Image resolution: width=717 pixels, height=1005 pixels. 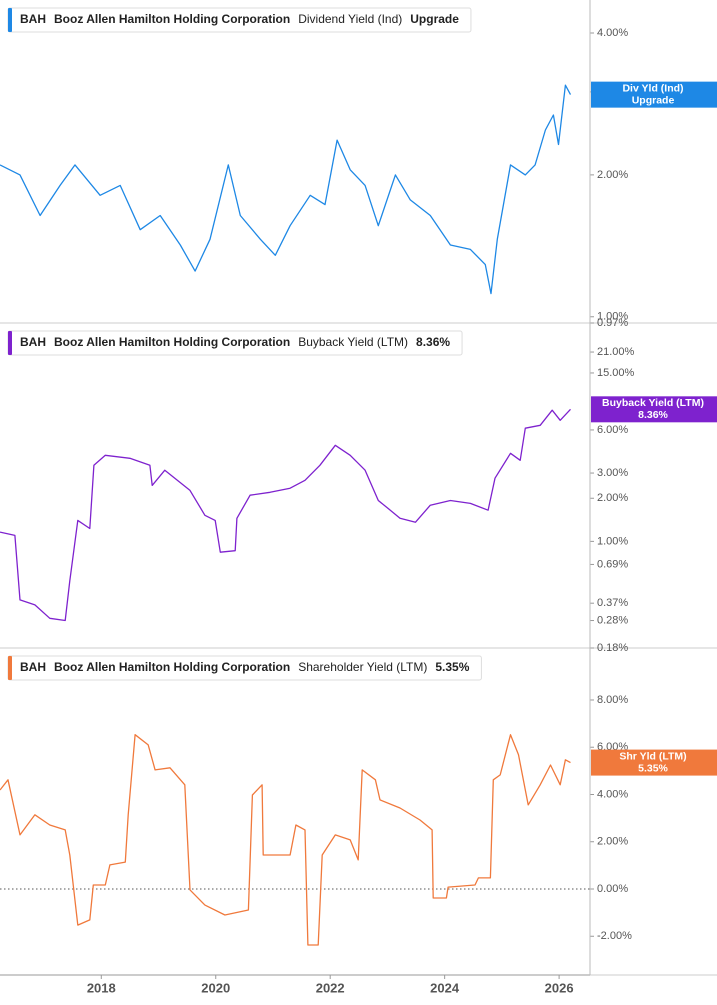 I want to click on legend-series: Shareholder Yield (LTM), so click(x=362, y=667).